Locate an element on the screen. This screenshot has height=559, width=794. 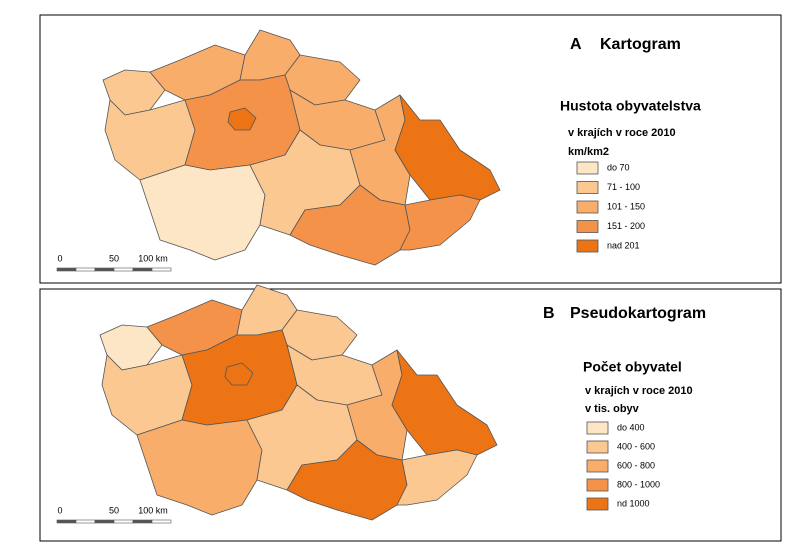
legend-label: 800 - 1000 is located at coordinates (638, 484).